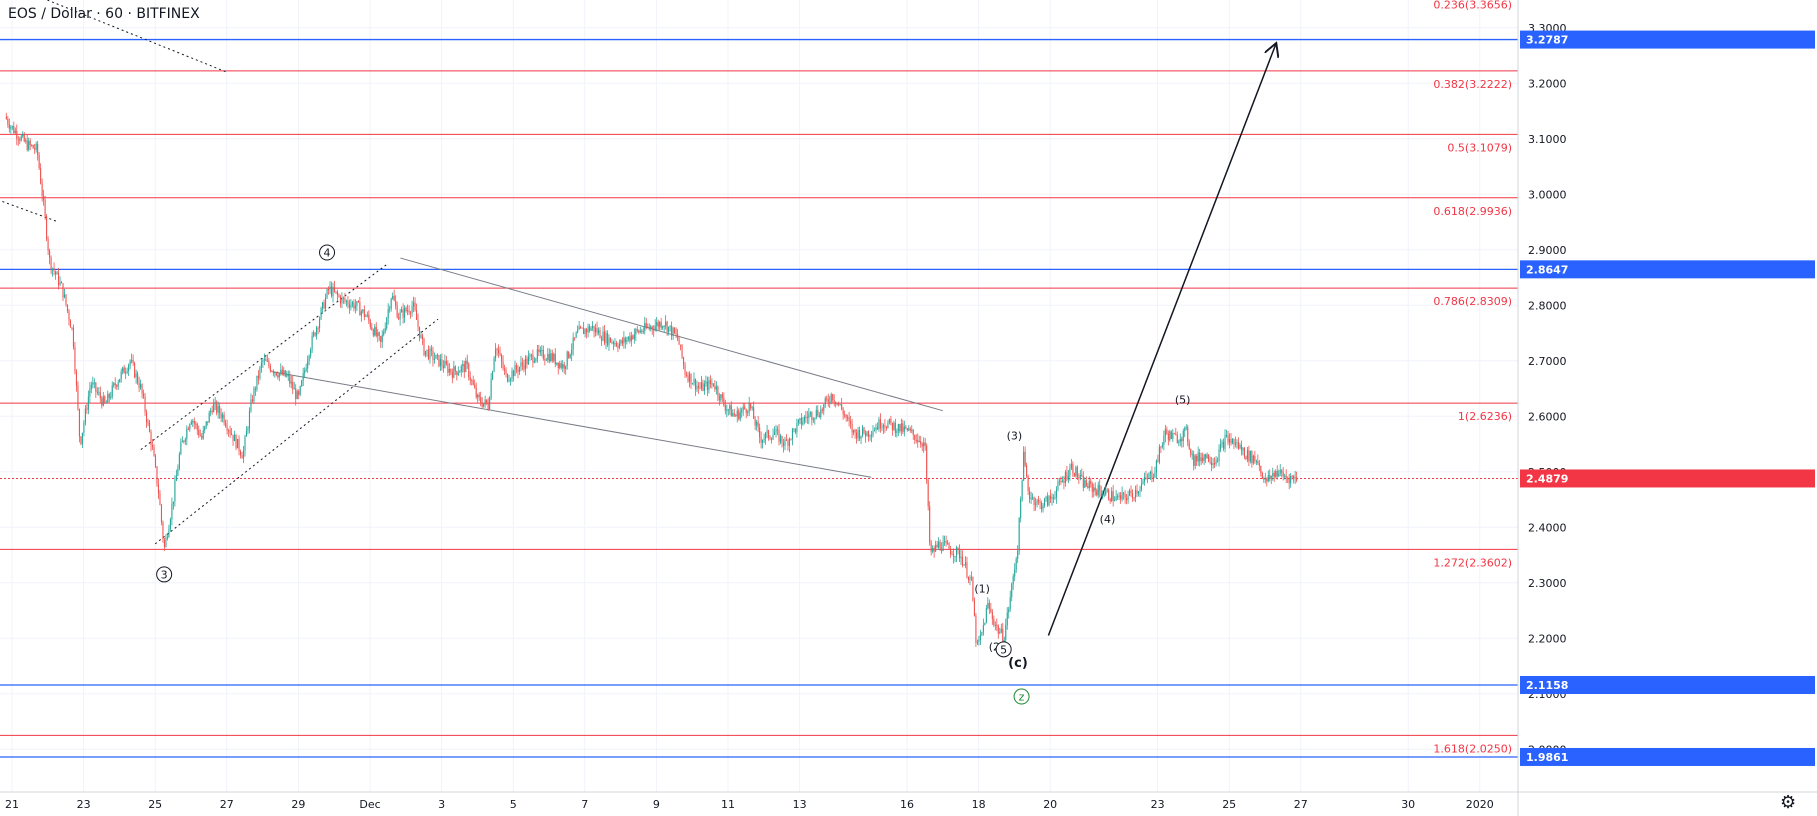 The width and height of the screenshot is (1817, 816). Describe the element at coordinates (1547, 361) in the screenshot. I see `price-tick-label: 2.7000` at that location.